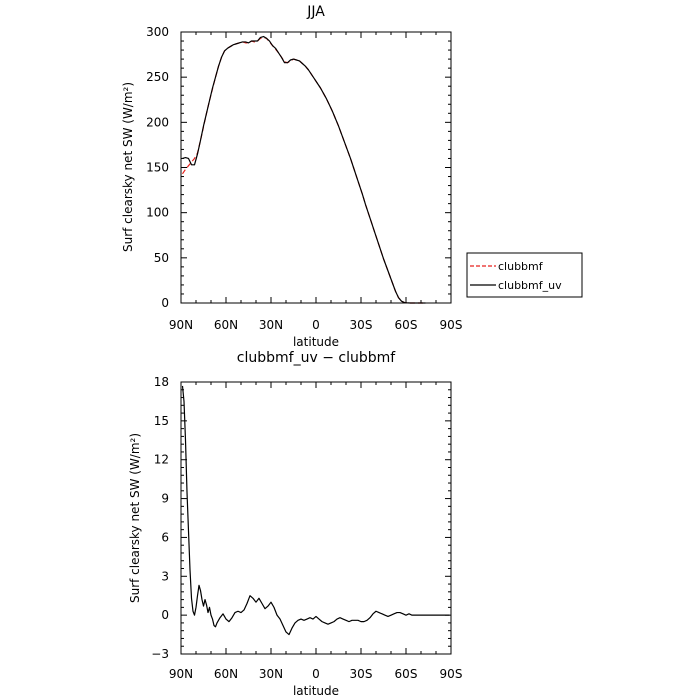 The height and width of the screenshot is (700, 700). I want to click on y-tick-label: 200, so click(157, 122).